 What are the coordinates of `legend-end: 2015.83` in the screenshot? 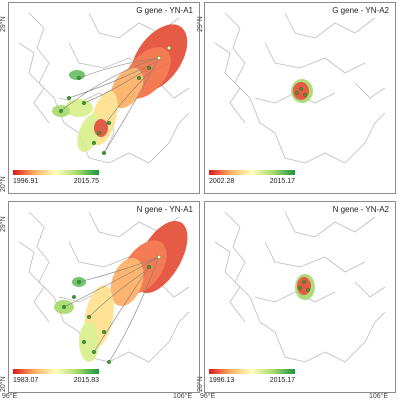 It's located at (86, 380).